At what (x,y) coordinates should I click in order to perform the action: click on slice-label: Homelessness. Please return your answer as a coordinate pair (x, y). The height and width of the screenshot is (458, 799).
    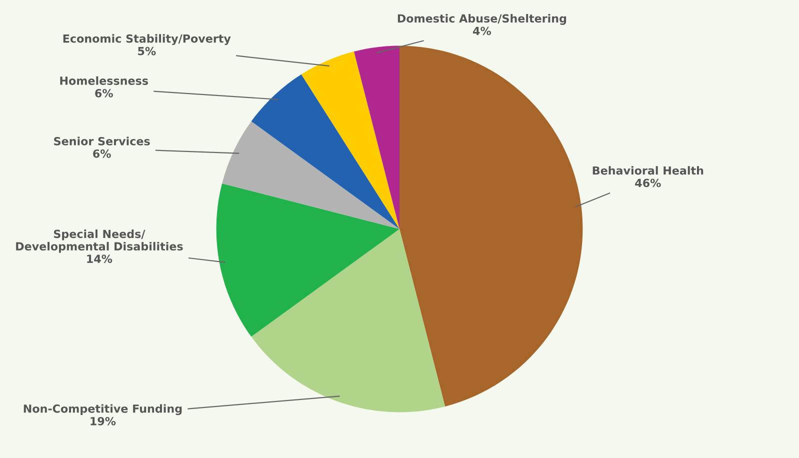
    Looking at the image, I should click on (104, 80).